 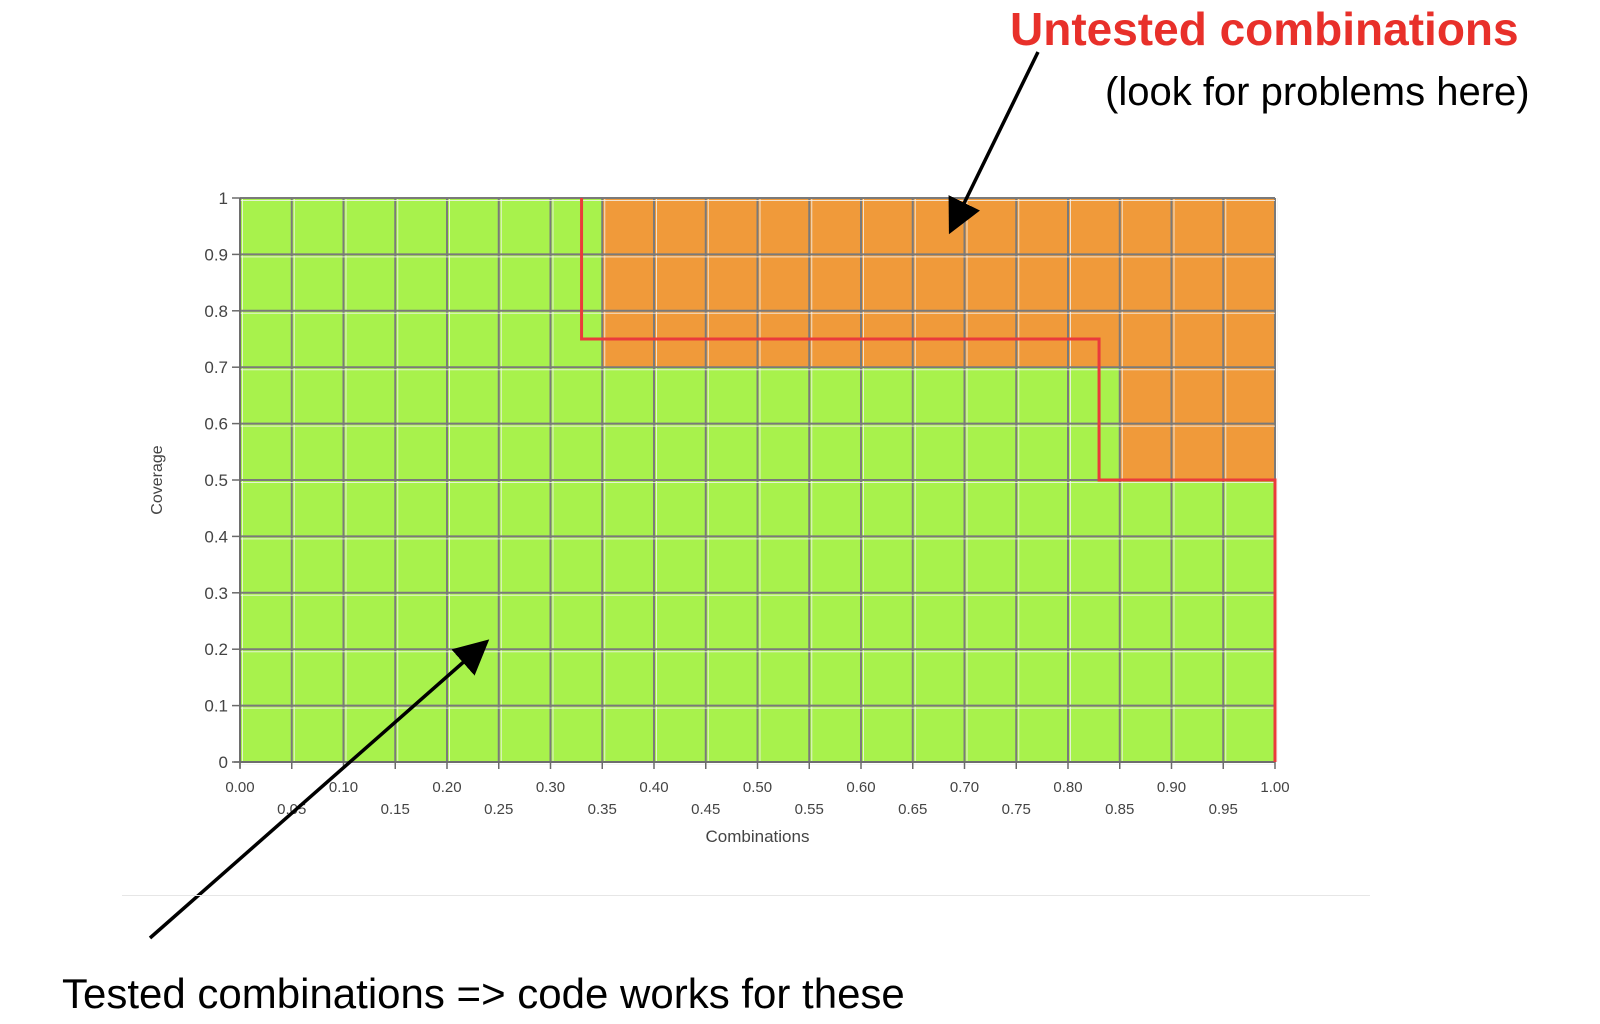 What do you see at coordinates (602, 809) in the screenshot?
I see `x-tick-label: 0.35` at bounding box center [602, 809].